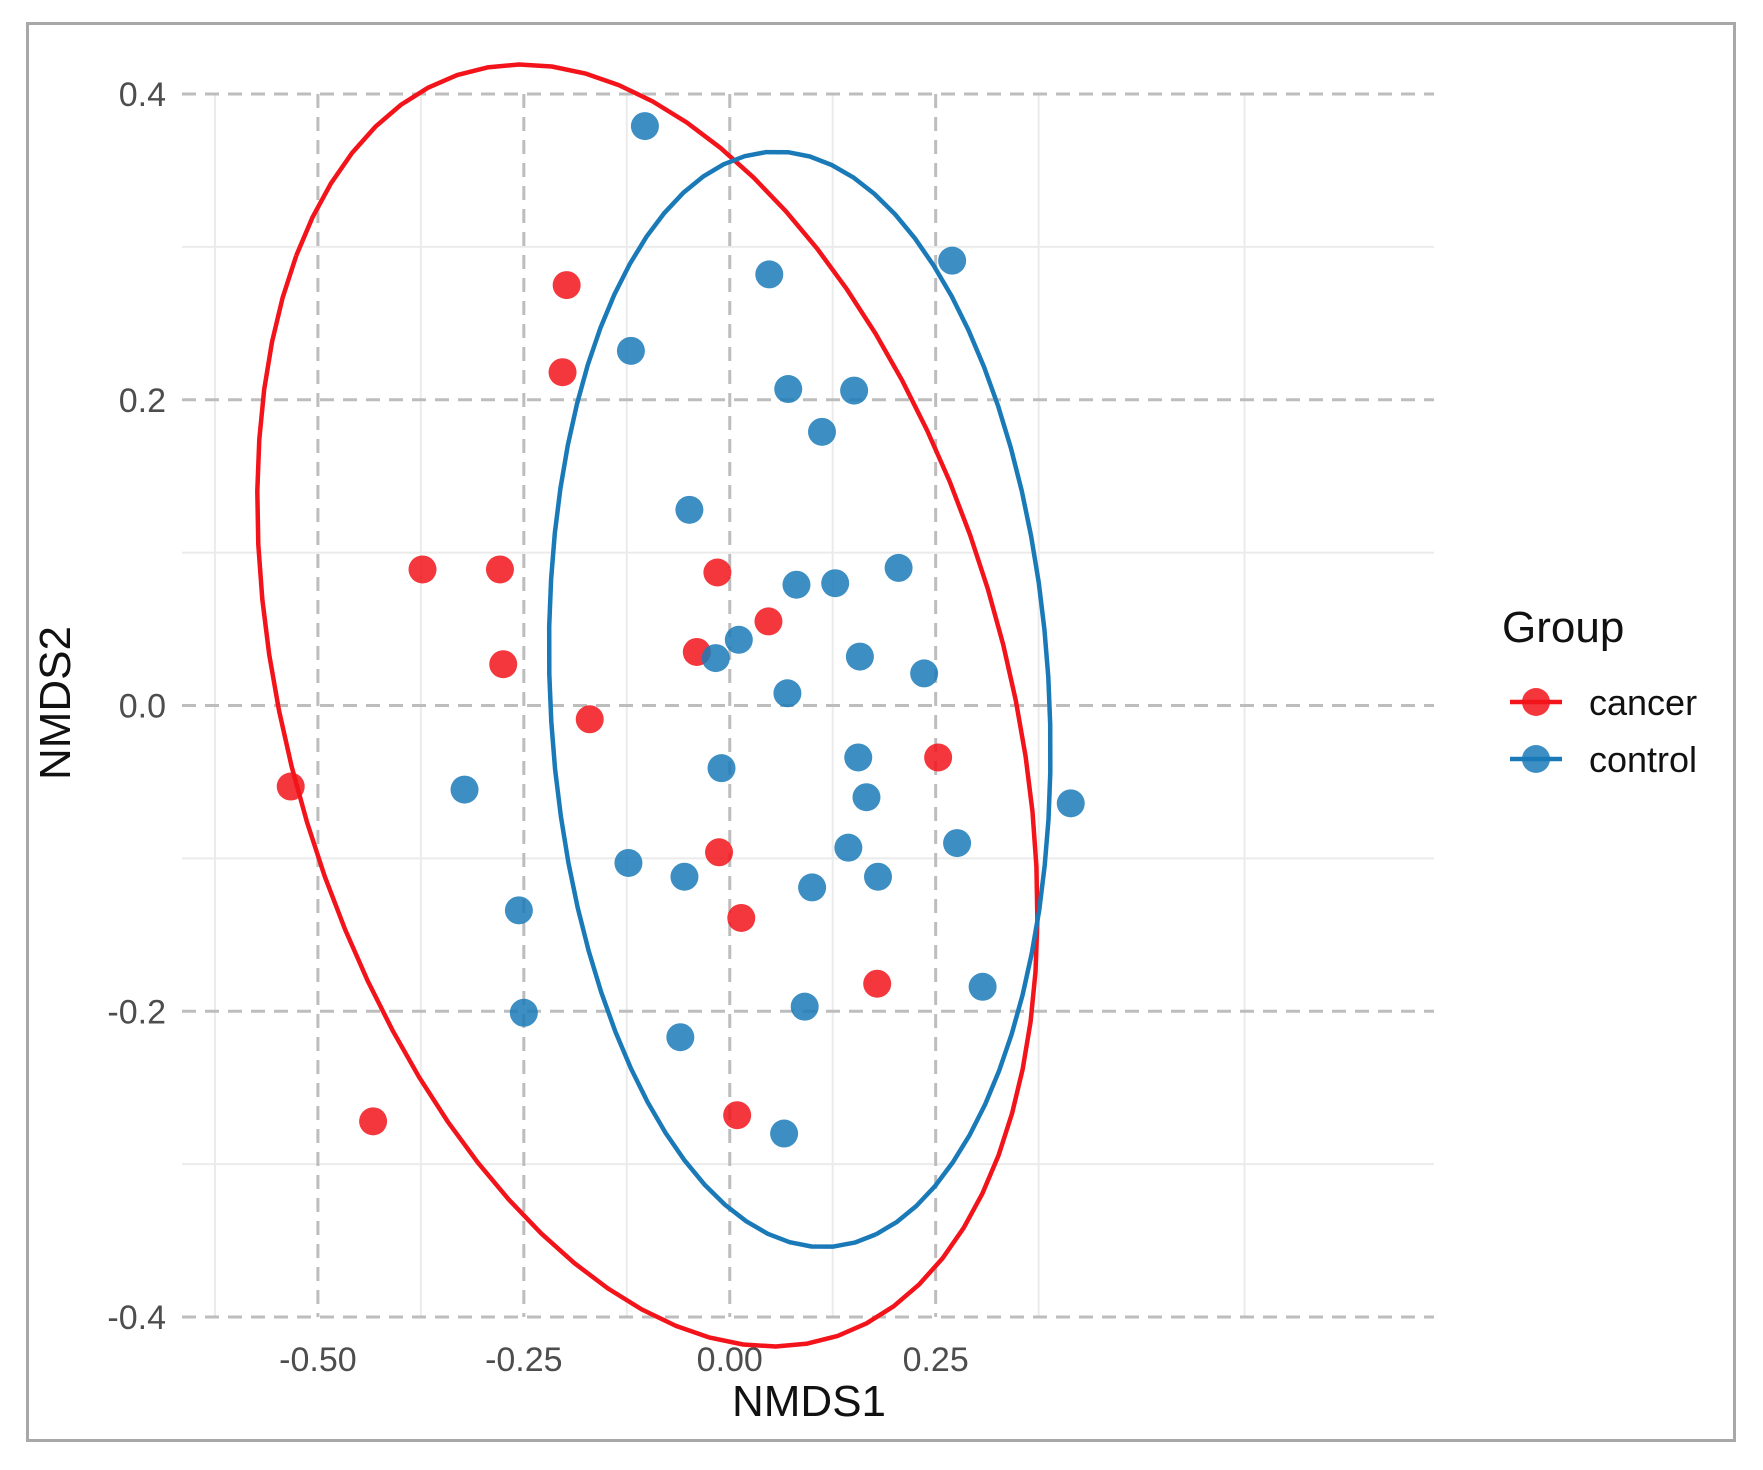 The image size is (1763, 1470). I want to click on y-tick-label: -0.2, so click(136, 1012).